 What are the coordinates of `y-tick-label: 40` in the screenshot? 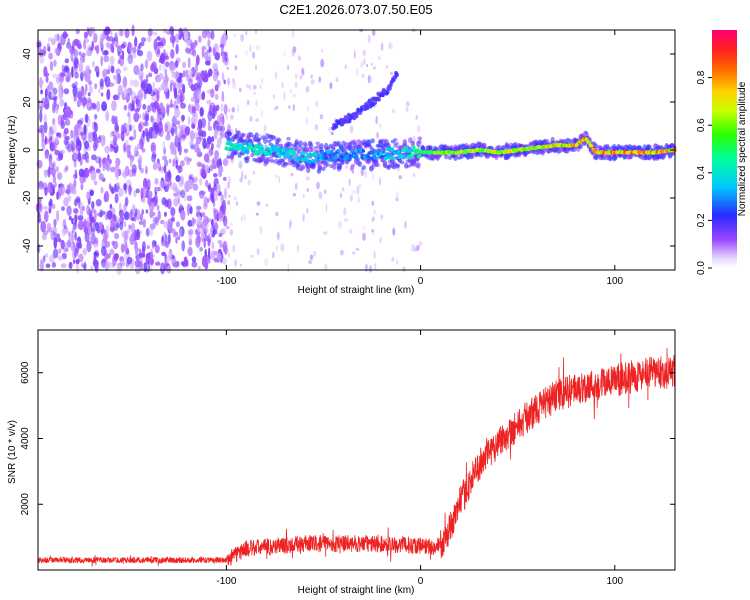 It's located at (27, 54).